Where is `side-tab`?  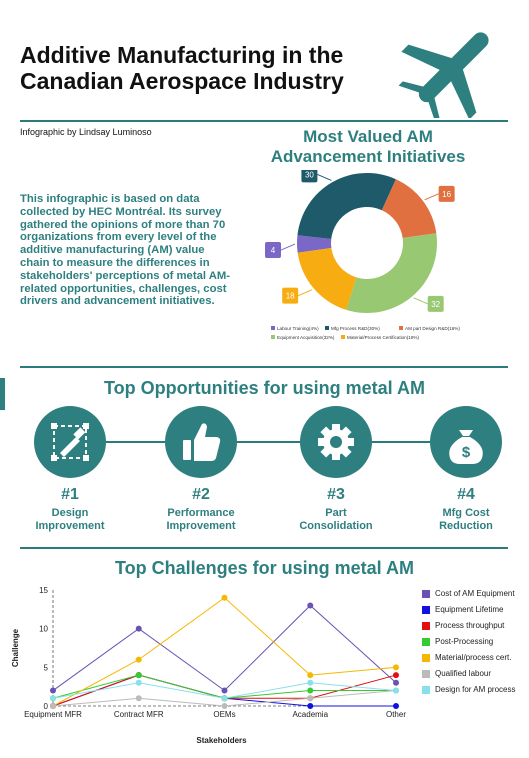
side-tab is located at coordinates (2, 394).